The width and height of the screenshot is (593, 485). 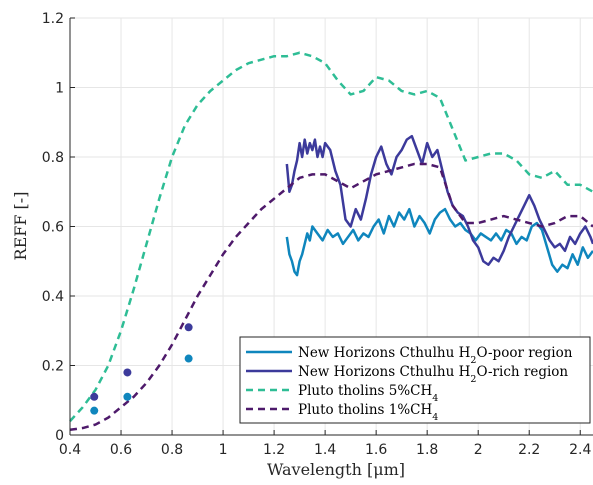 I want to click on legend-box, so click(x=415, y=380).